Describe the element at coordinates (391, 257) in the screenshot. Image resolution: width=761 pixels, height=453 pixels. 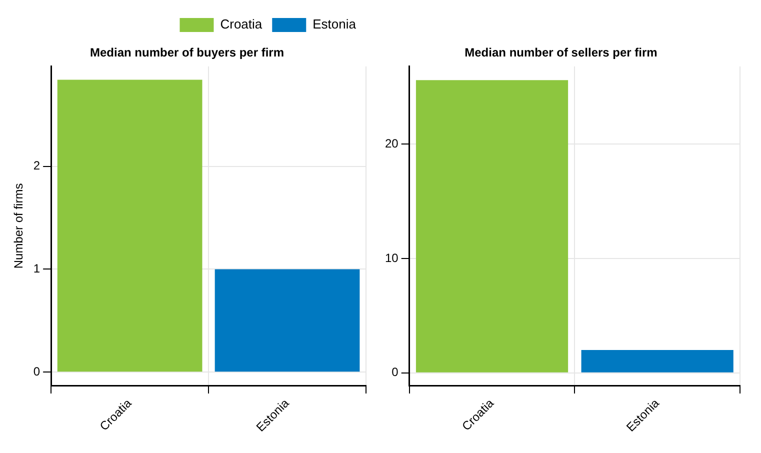
I see `y-tick-label: 10` at that location.